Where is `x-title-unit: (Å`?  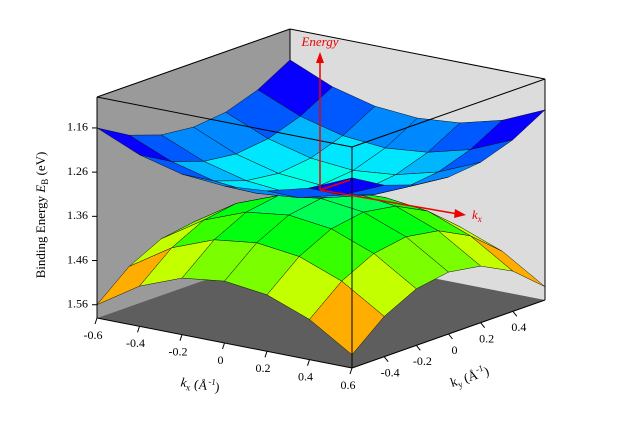 x-title-unit: (Å is located at coordinates (199, 384).